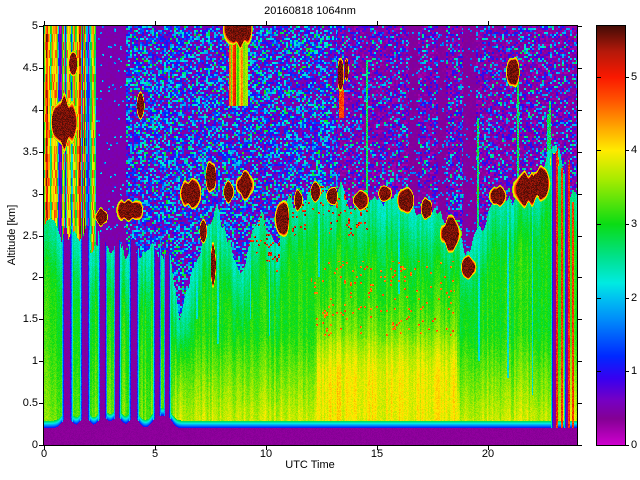 This screenshot has height=480, width=640. I want to click on y-tick-label: 0.5, so click(30, 403).